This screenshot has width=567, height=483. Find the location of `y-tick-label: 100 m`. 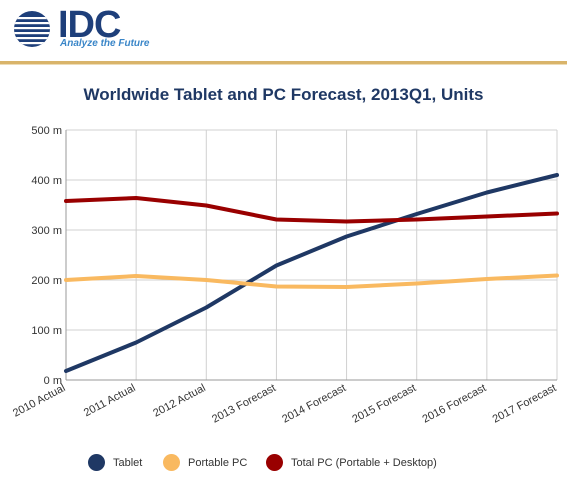

y-tick-label: 100 m is located at coordinates (46, 331).